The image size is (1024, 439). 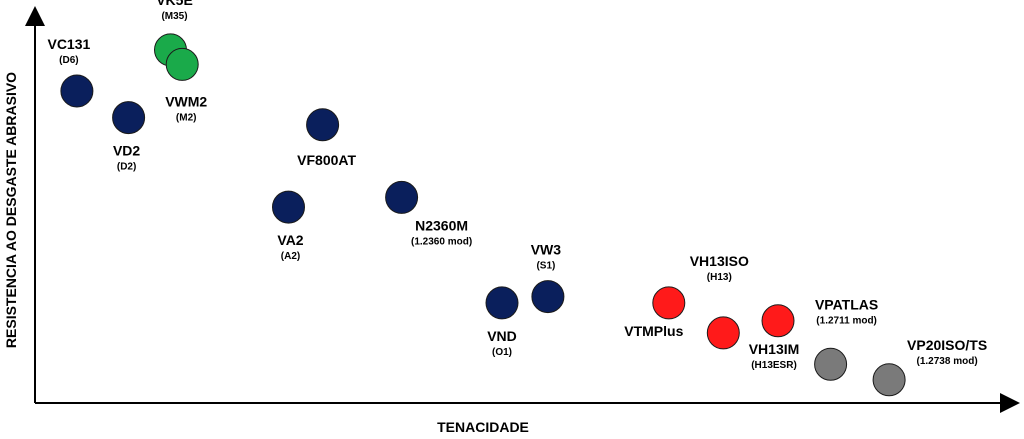 What do you see at coordinates (889, 380) in the screenshot?
I see `data-point-vp20iso-ts` at bounding box center [889, 380].